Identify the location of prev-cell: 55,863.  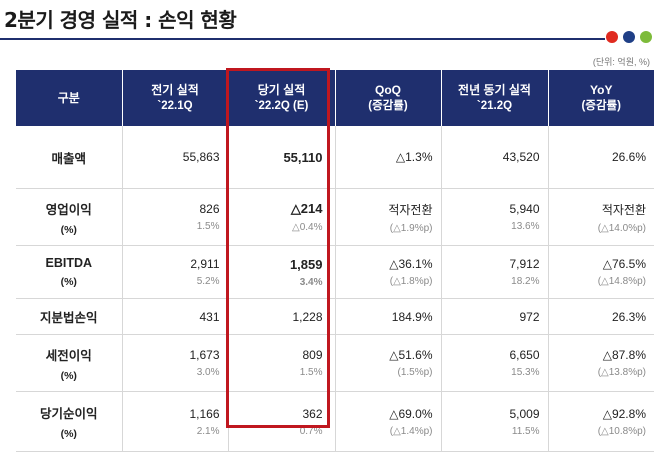
(175, 157).